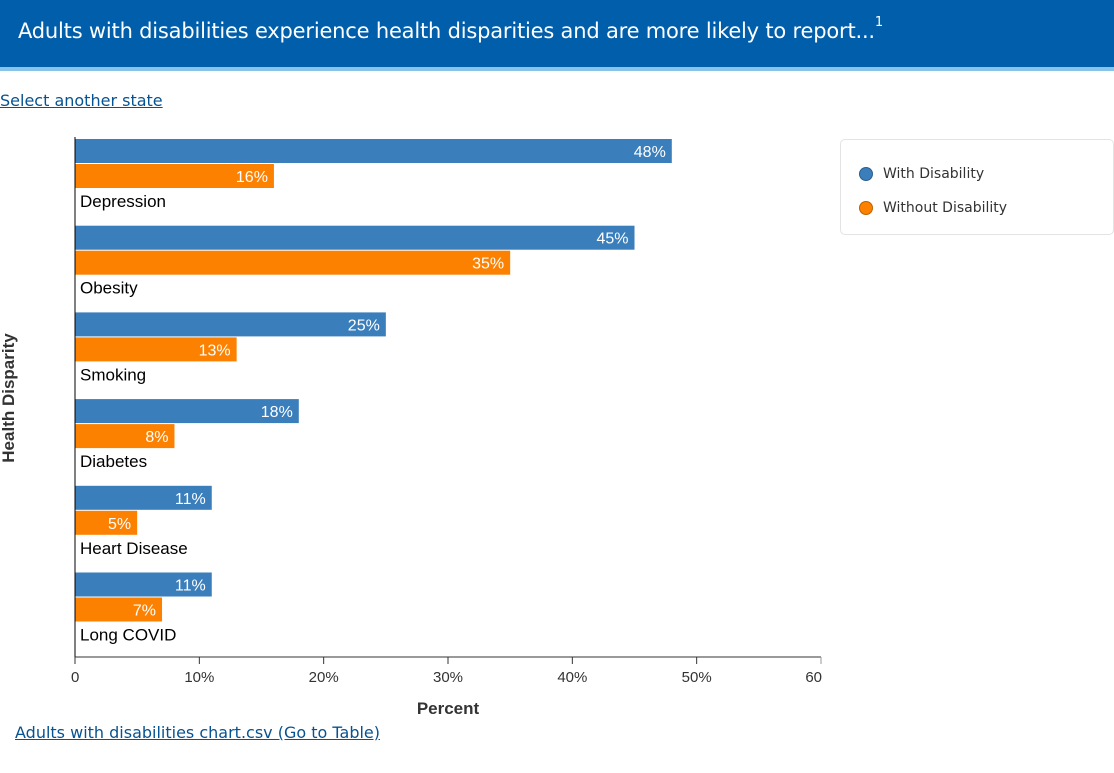 The width and height of the screenshot is (1114, 773). I want to click on x-tick-label: 50%, so click(697, 677).